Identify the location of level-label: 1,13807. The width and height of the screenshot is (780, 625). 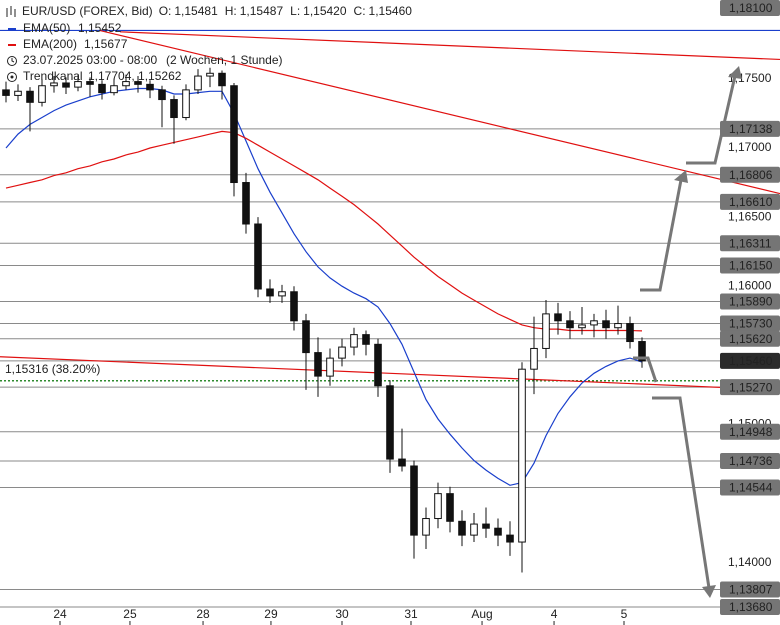
(751, 590).